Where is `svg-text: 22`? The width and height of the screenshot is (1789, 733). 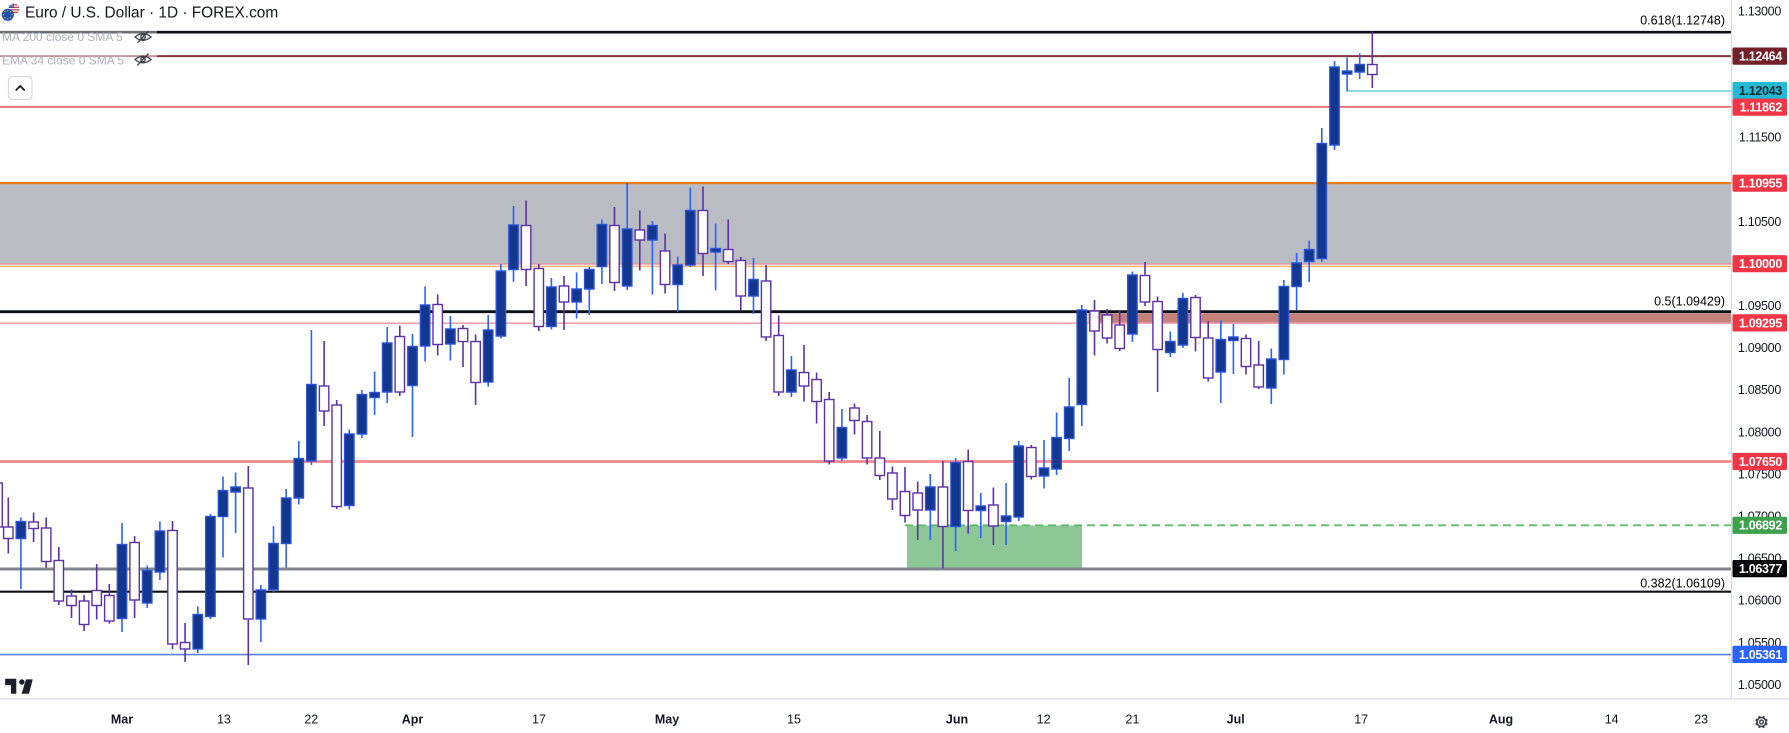
svg-text: 22 is located at coordinates (311, 720).